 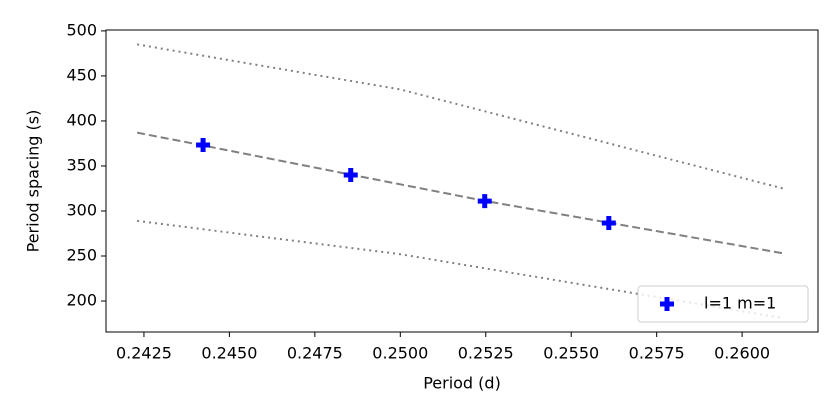 I want to click on x-axis-label: Period (d), so click(x=462, y=383).